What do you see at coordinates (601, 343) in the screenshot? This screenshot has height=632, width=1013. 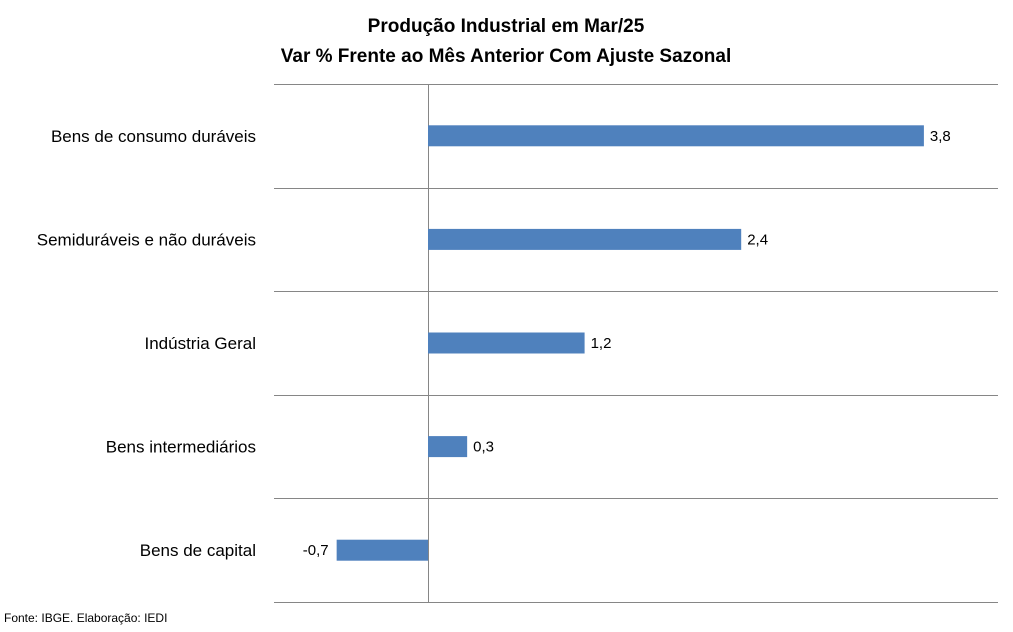 I see `value-label: 1,2` at bounding box center [601, 343].